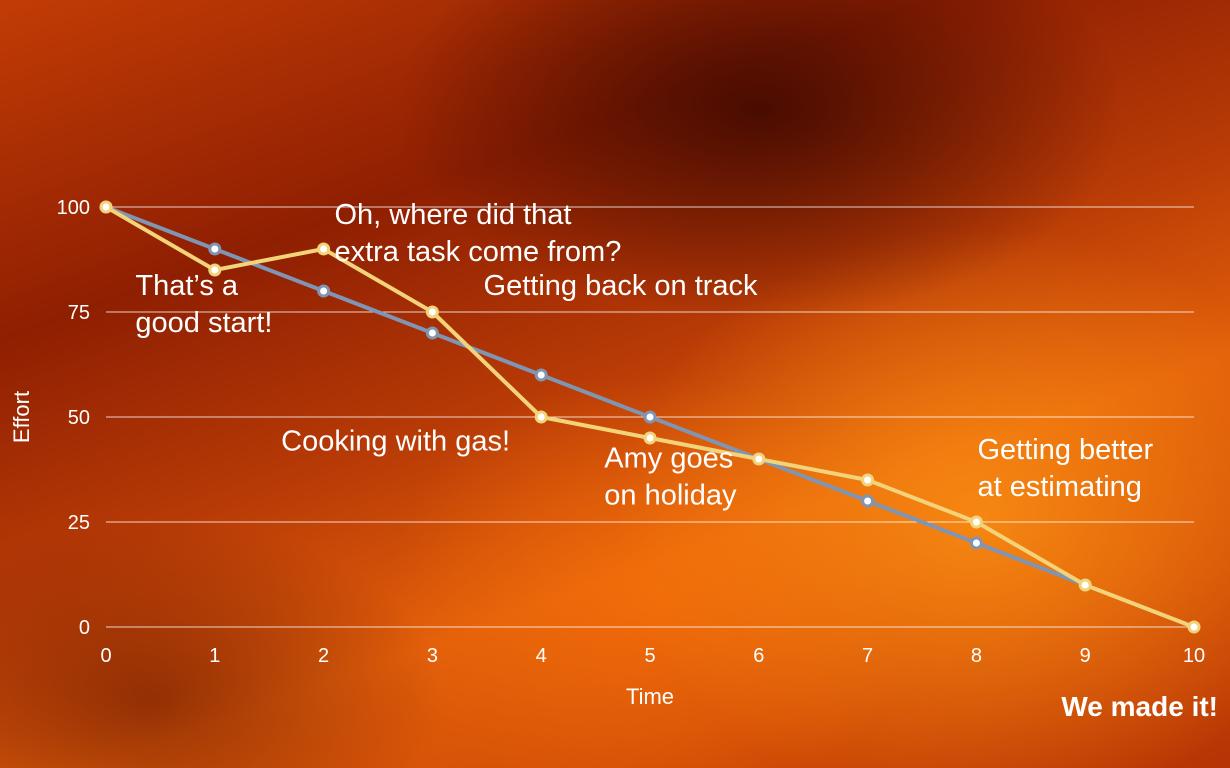 This screenshot has height=768, width=1230. Describe the element at coordinates (1085, 656) in the screenshot. I see `x-tick-label: 9` at that location.